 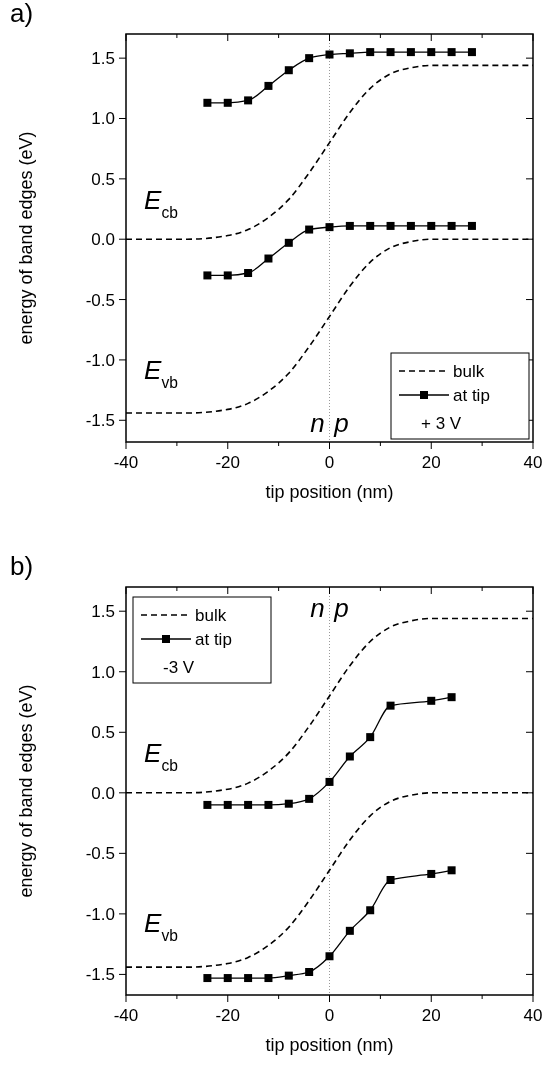 I want to click on annotation: -3 V, so click(x=179, y=667).